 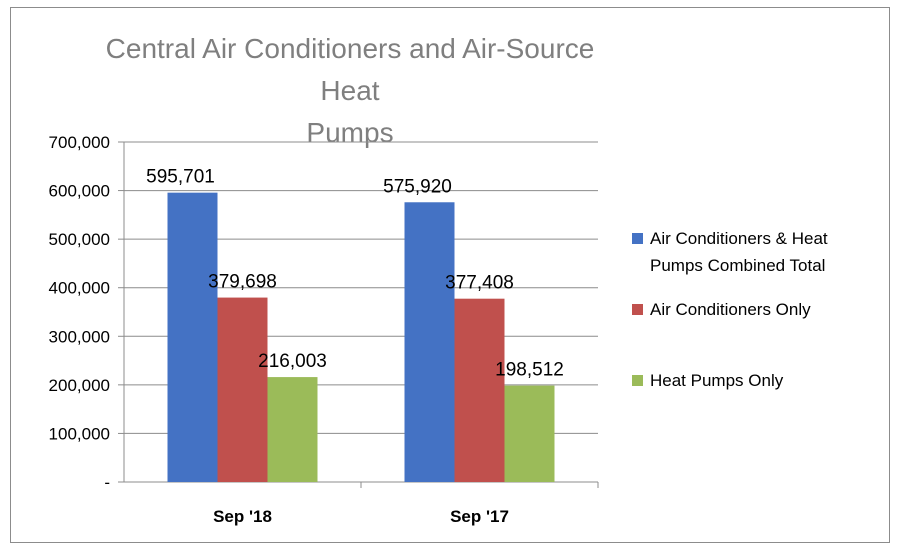 What do you see at coordinates (180, 177) in the screenshot?
I see `data-label: 595,701` at bounding box center [180, 177].